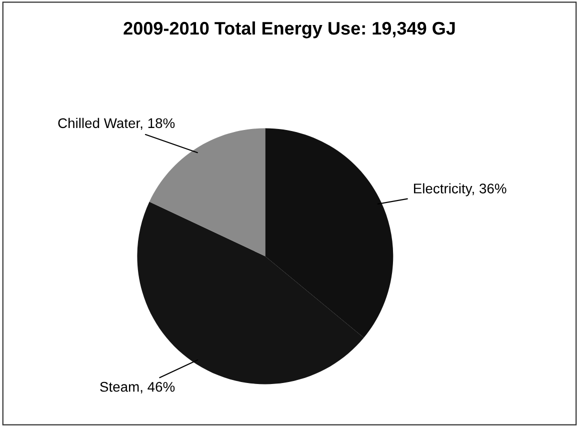 This screenshot has height=427, width=579. I want to click on pie-slice, so click(207, 192).